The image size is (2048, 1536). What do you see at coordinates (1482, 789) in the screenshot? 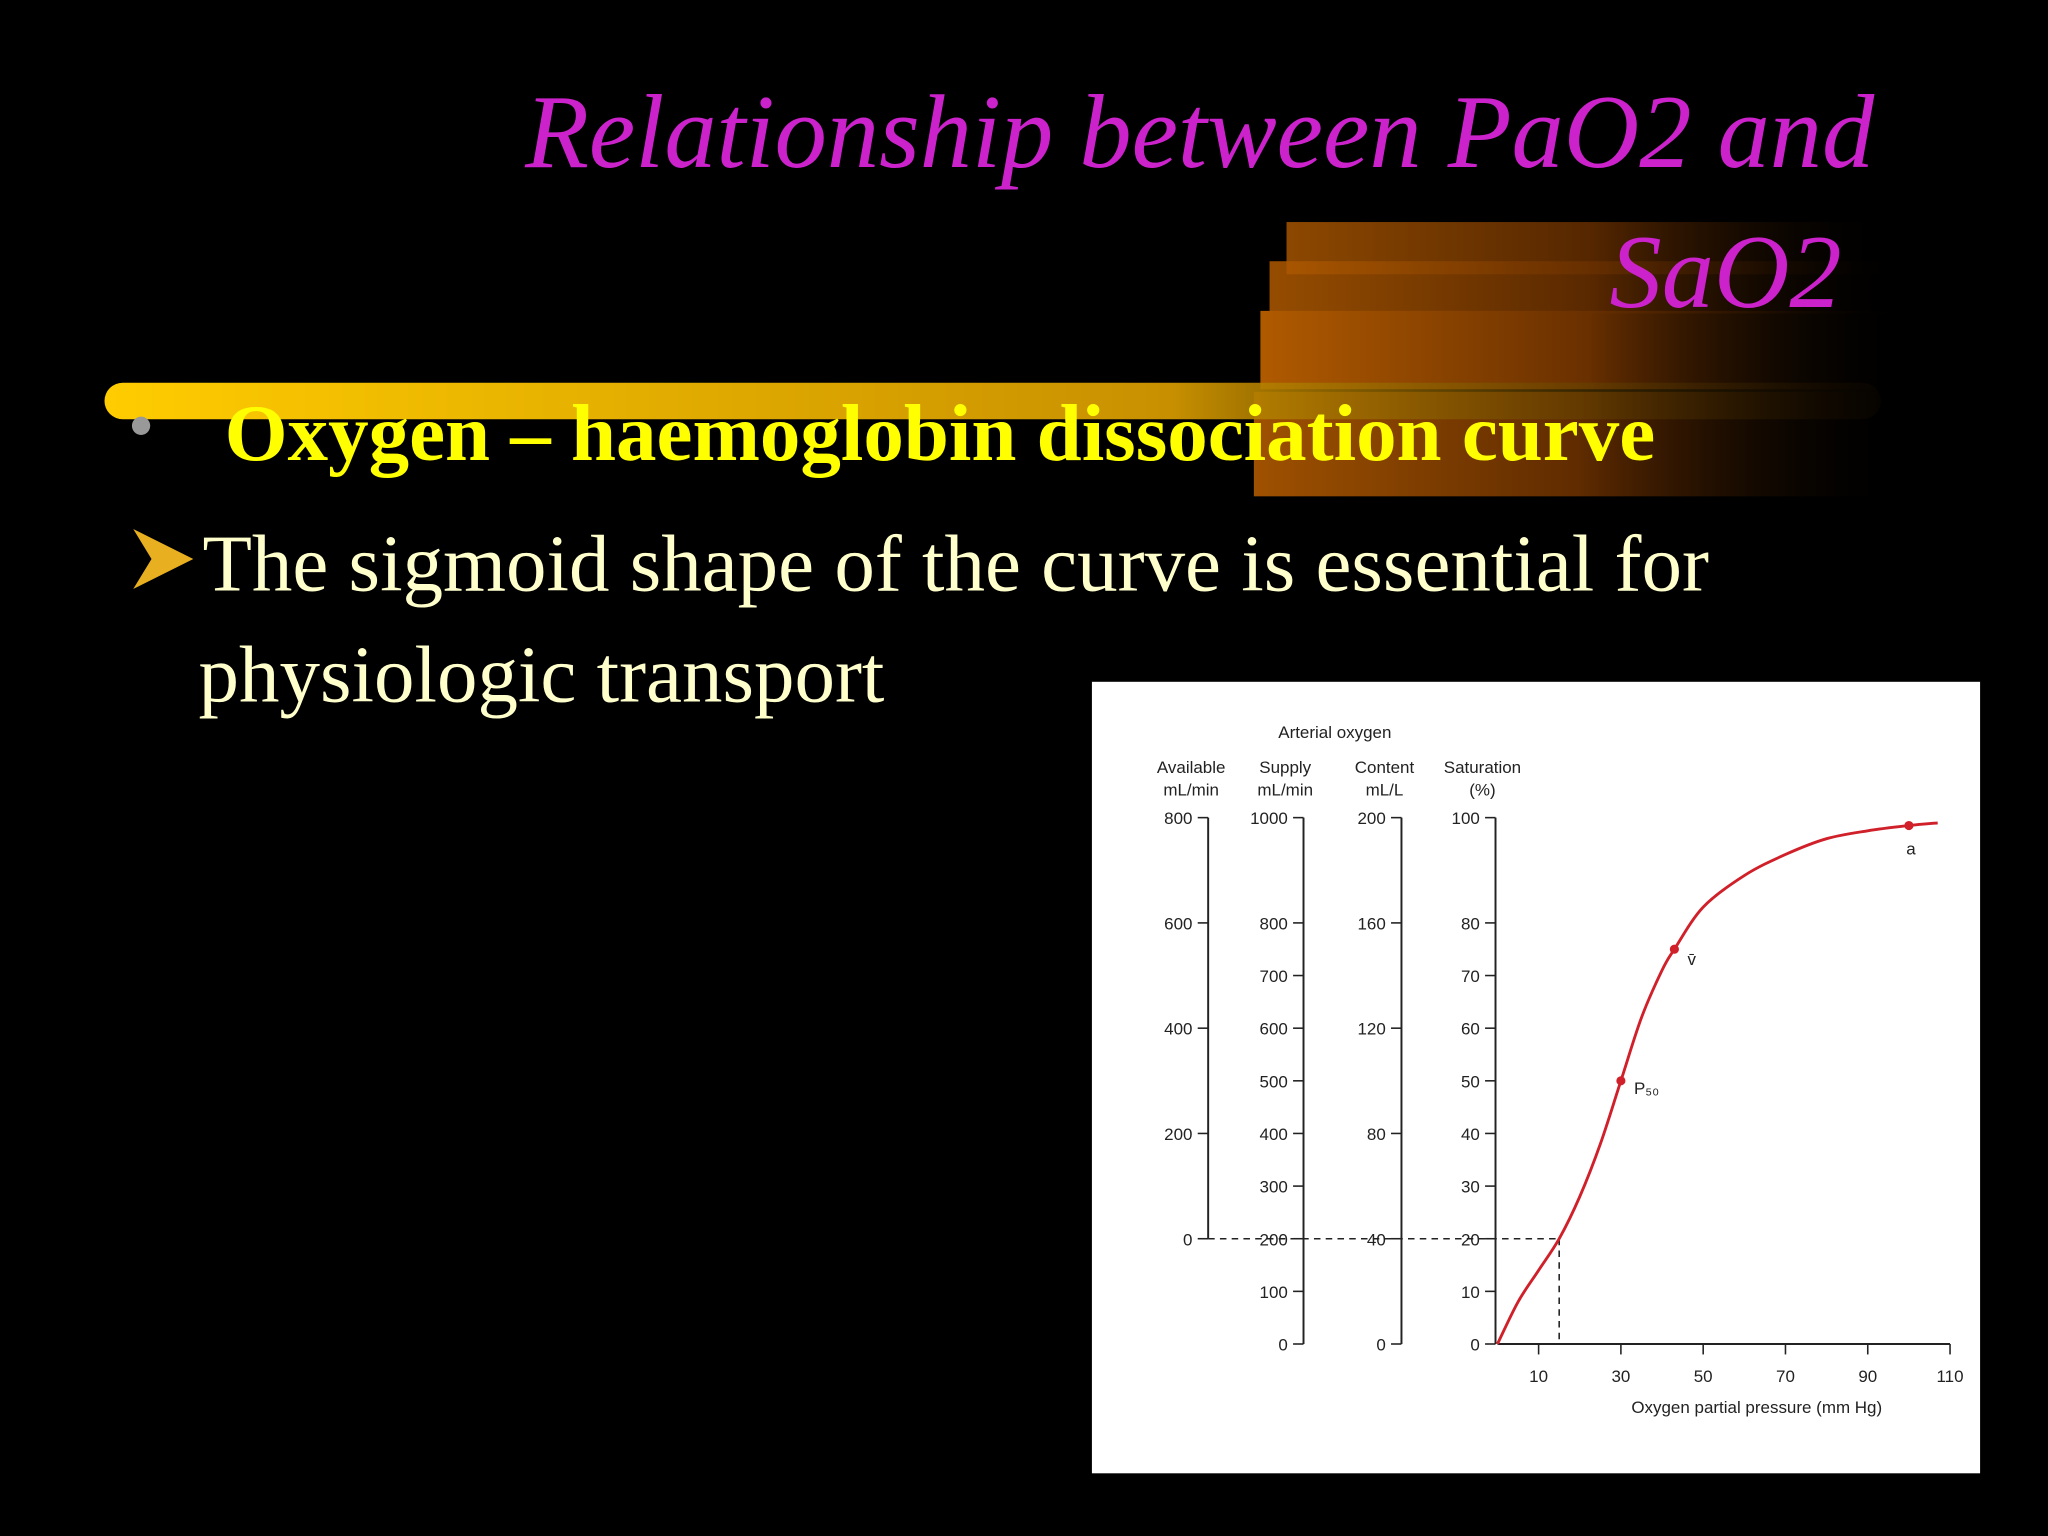
I see `axis-unit: (%)` at bounding box center [1482, 789].